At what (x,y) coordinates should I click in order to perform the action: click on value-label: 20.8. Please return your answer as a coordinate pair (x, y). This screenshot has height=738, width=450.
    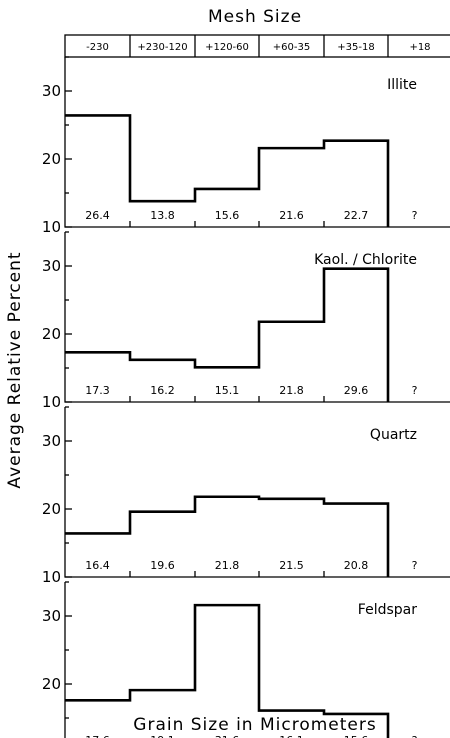
    Looking at the image, I should click on (356, 565).